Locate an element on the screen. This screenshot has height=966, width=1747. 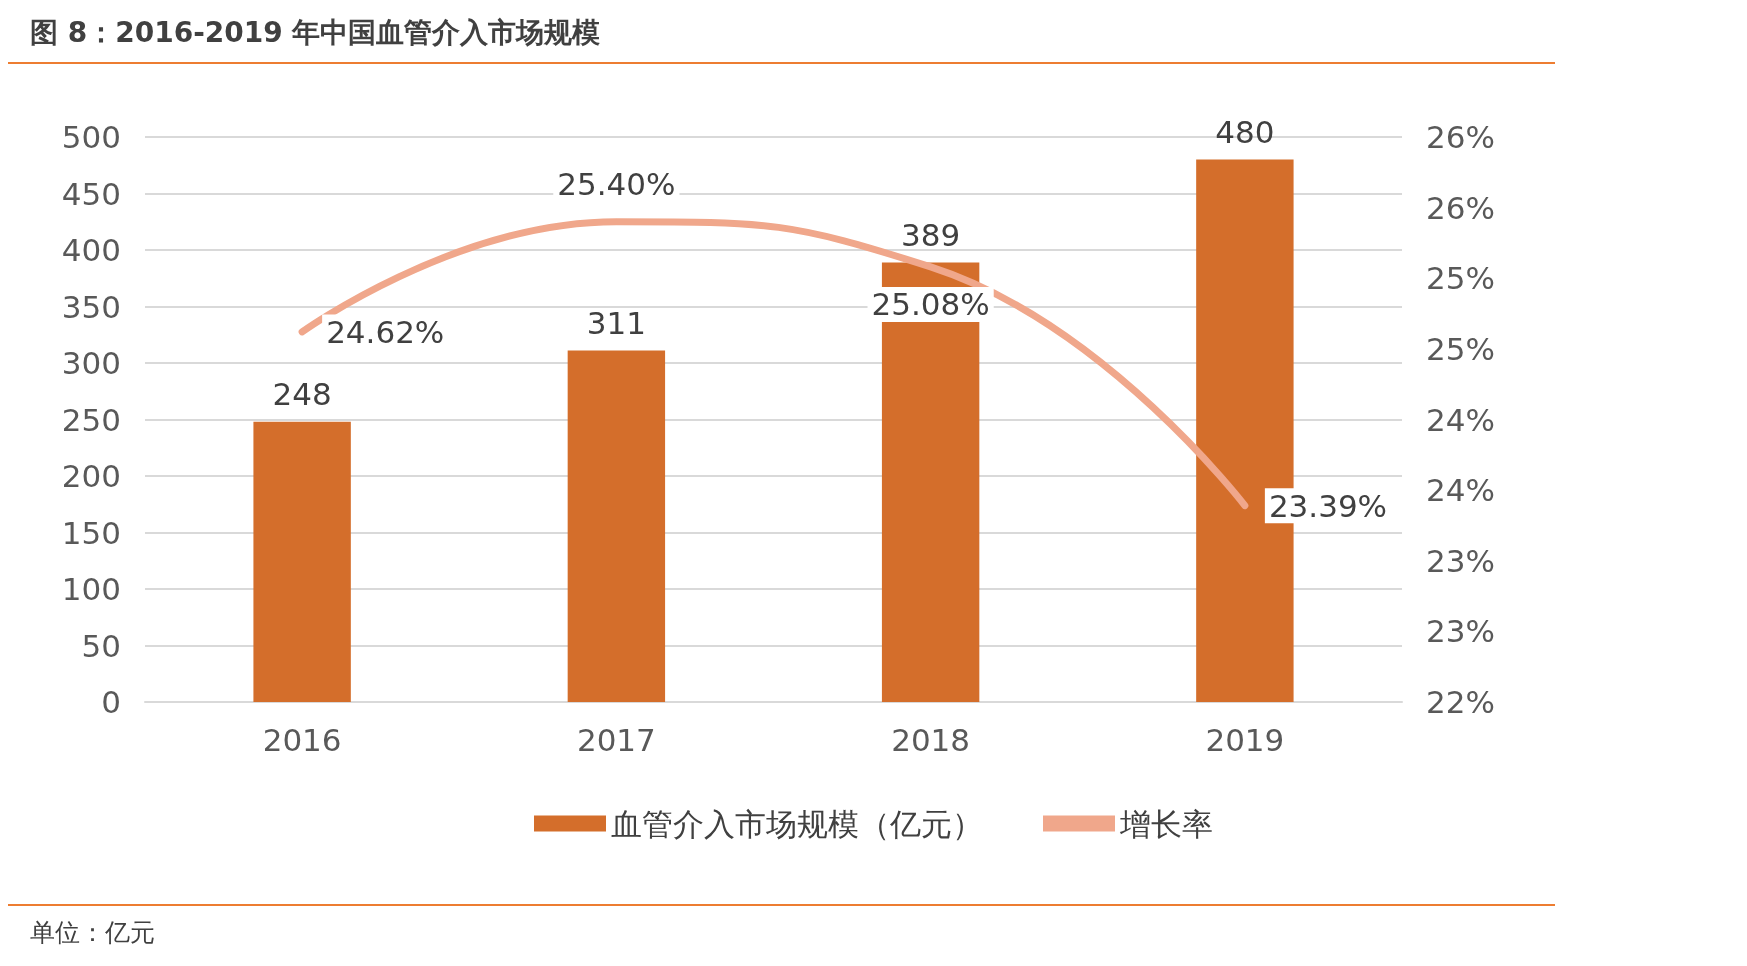
text: 单位：亿元 is located at coordinates (92, 932).